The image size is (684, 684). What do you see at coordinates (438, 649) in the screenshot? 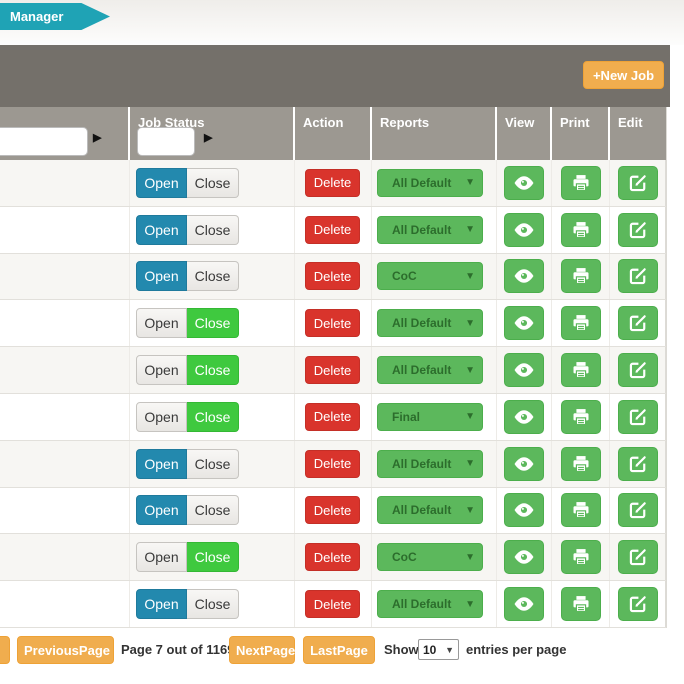
I see `entries-per-page-select: 10 ▼` at bounding box center [438, 649].